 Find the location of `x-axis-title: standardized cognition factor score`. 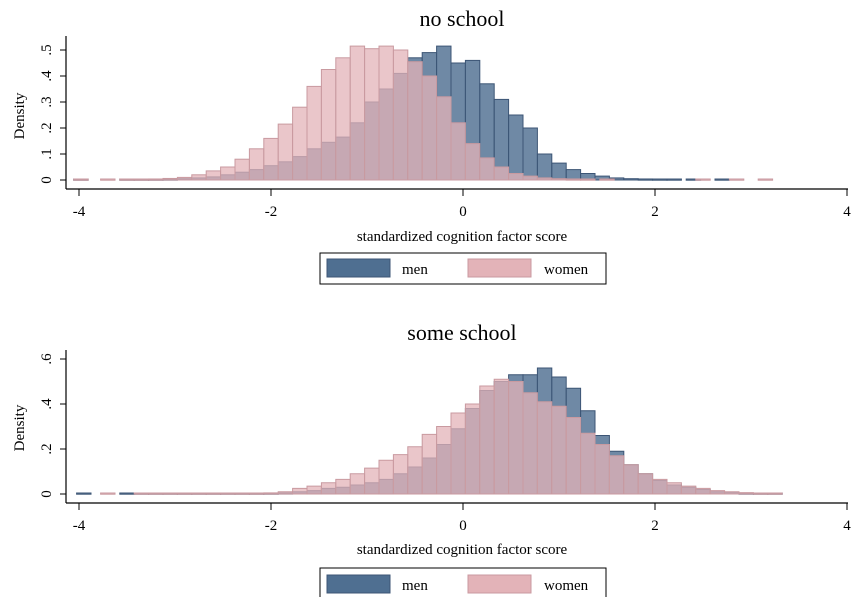

x-axis-title: standardized cognition factor score is located at coordinates (462, 237).